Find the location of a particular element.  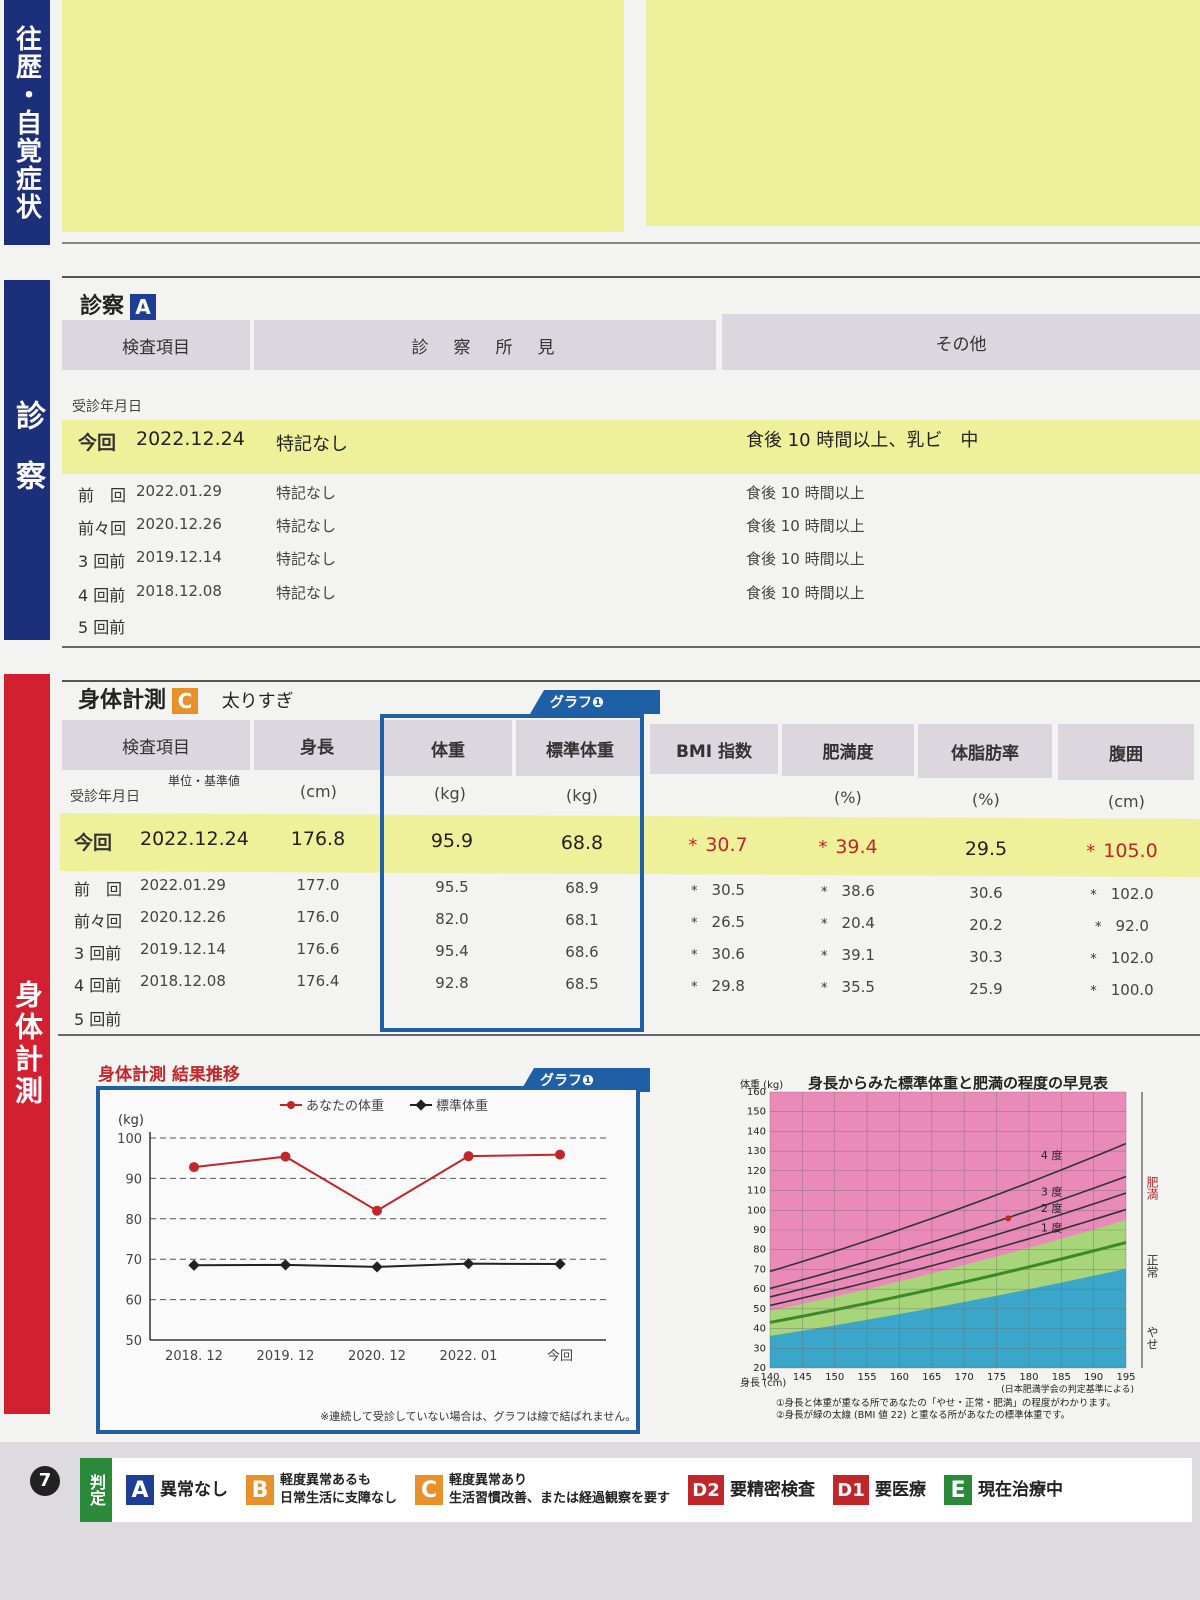

value-text: 176.0 is located at coordinates (318, 917).